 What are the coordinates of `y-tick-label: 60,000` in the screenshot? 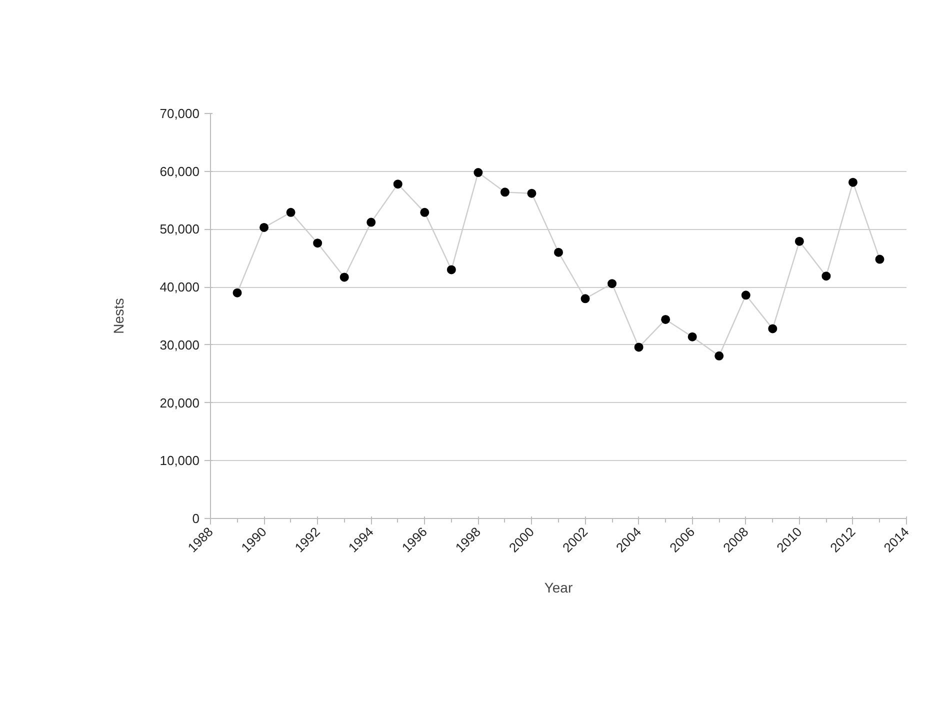 It's located at (180, 171).